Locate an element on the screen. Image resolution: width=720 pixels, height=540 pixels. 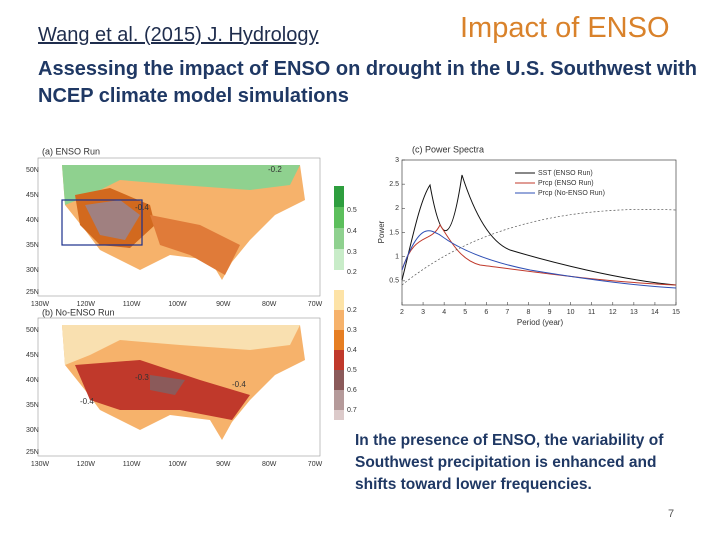
x-tick-label: 2 is located at coordinates (402, 312).